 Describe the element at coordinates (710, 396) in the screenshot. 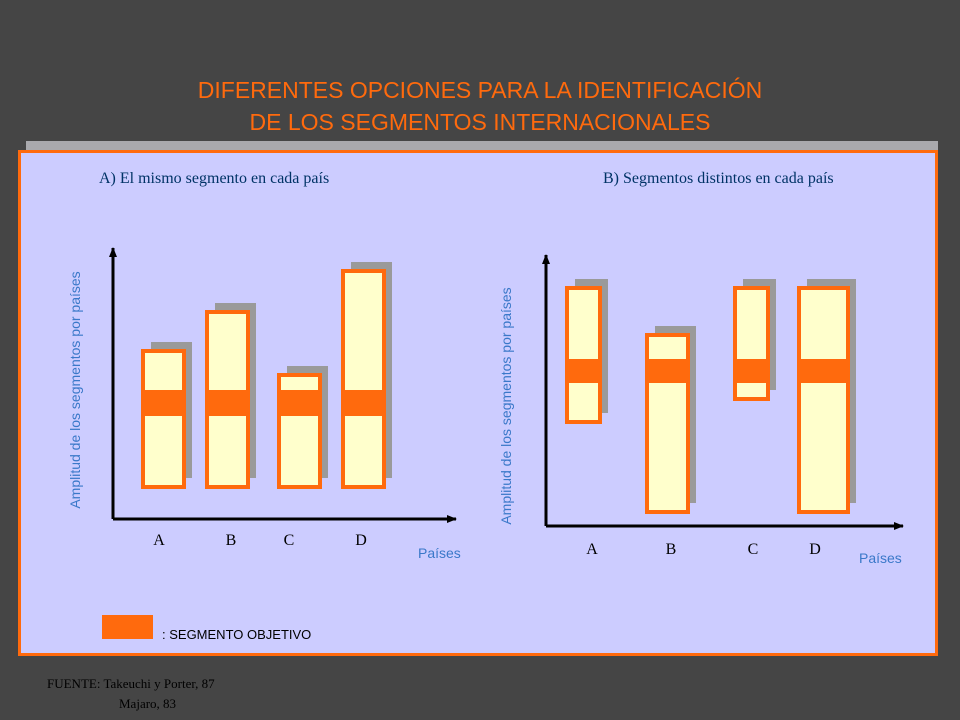

I see `panel-b-bars` at that location.